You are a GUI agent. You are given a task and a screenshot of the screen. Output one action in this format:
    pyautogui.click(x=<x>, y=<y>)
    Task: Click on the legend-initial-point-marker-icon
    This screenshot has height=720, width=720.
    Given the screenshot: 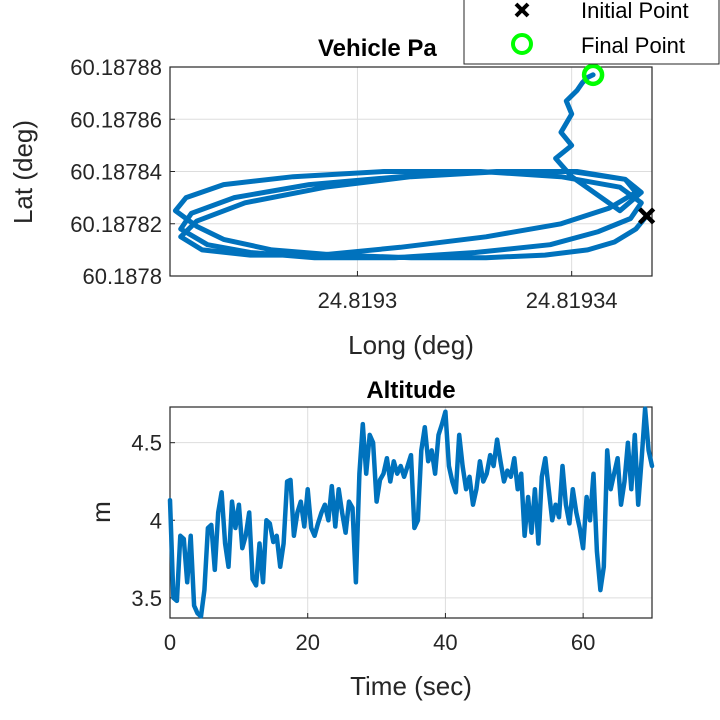 What is the action you would take?
    pyautogui.click(x=522, y=10)
    